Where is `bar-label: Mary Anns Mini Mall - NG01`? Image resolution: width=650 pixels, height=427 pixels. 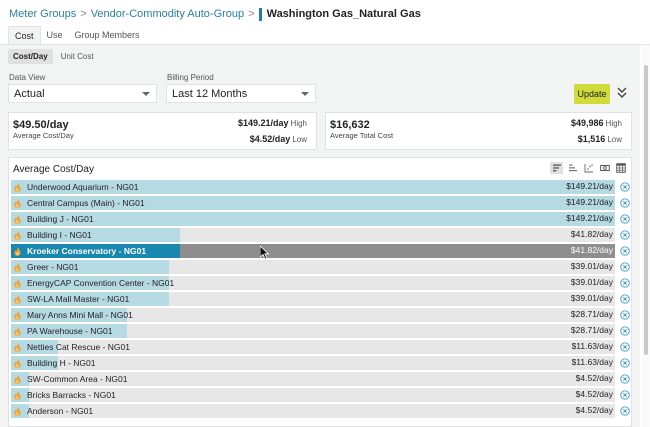
bar-label: Mary Anns Mini Mall - NG01 is located at coordinates (80, 315).